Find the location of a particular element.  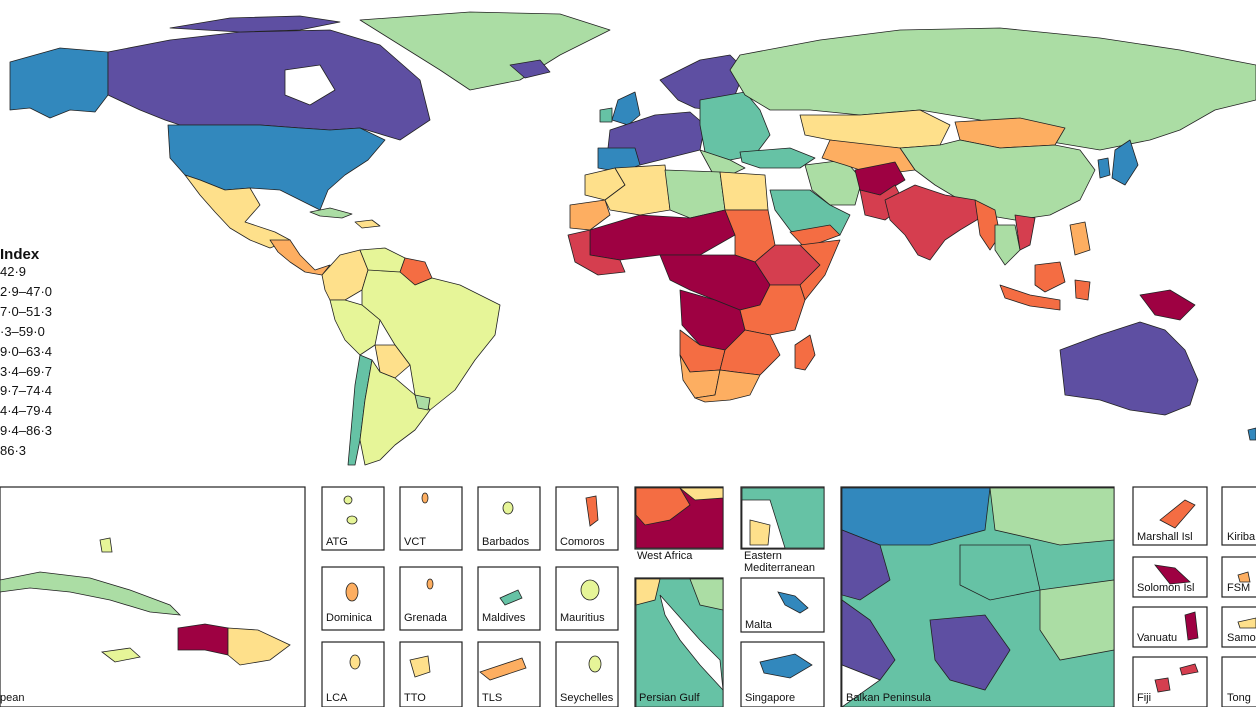

inset-label-tonga: Tong is located at coordinates (1239, 698).